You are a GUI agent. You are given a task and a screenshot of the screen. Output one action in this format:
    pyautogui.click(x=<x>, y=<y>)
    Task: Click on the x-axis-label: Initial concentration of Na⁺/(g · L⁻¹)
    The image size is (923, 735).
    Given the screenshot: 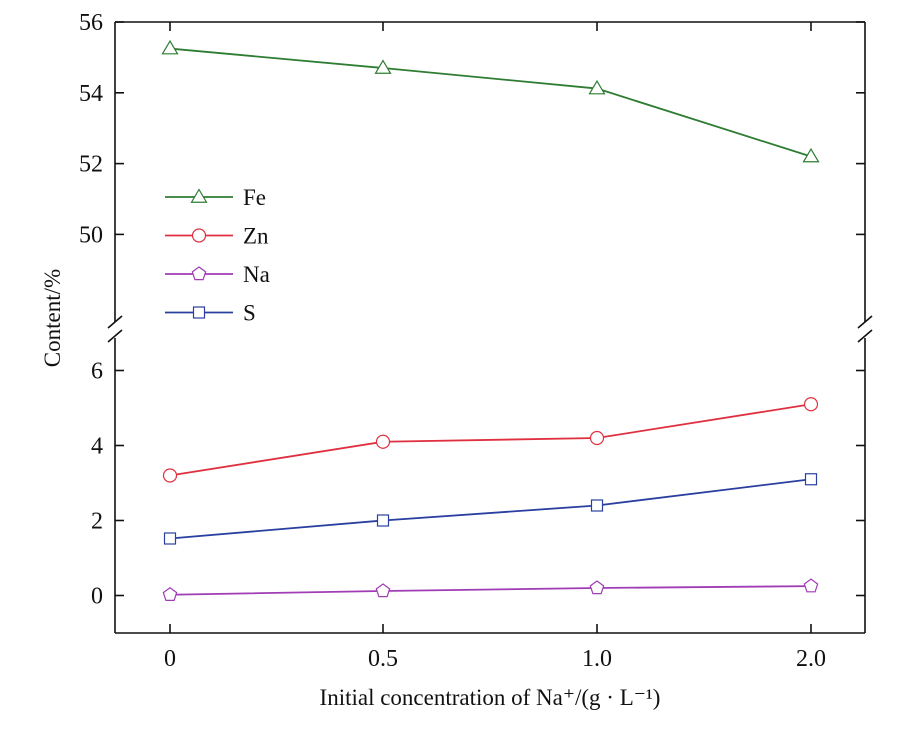 What is the action you would take?
    pyautogui.click(x=490, y=697)
    